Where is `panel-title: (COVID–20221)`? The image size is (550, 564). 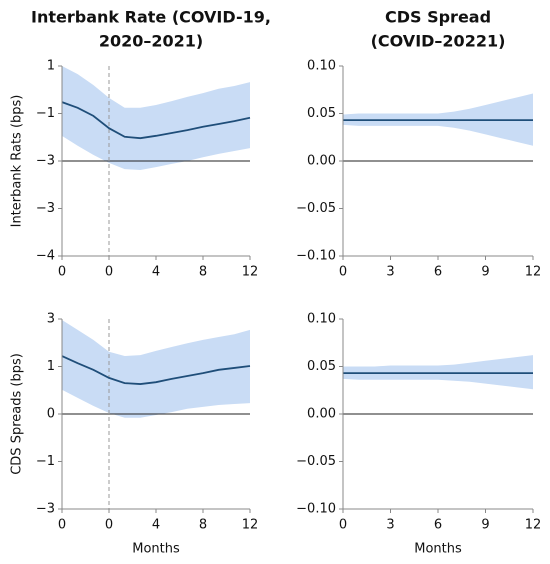
panel-title: (COVID–20221) is located at coordinates (438, 41).